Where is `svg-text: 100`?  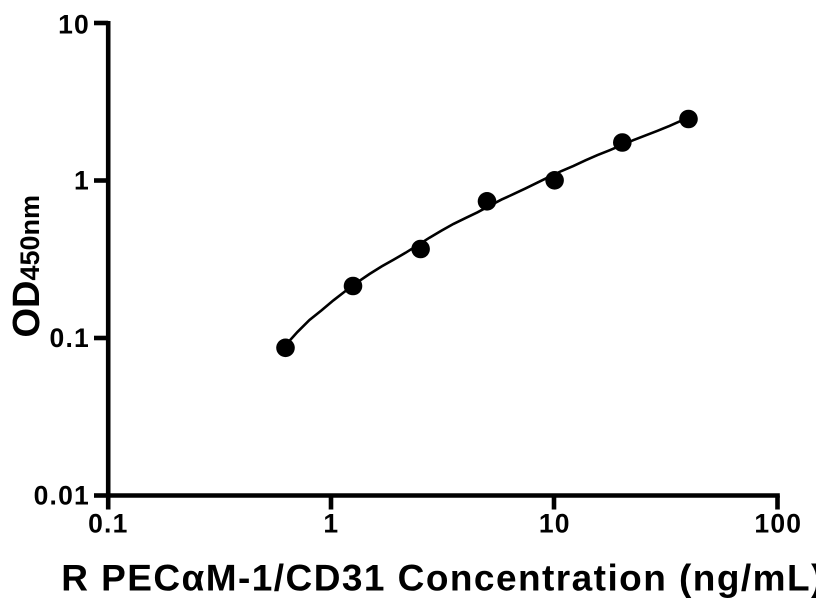 svg-text: 100 is located at coordinates (778, 524).